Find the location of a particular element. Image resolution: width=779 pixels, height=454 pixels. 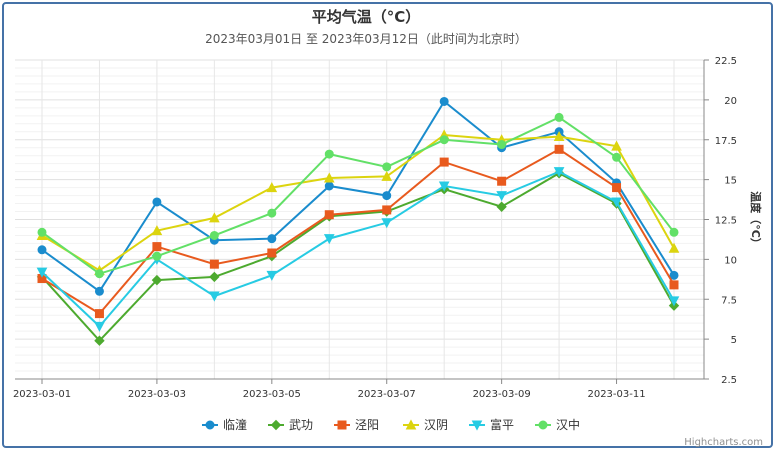

legend-label: 富平 is located at coordinates (502, 424).